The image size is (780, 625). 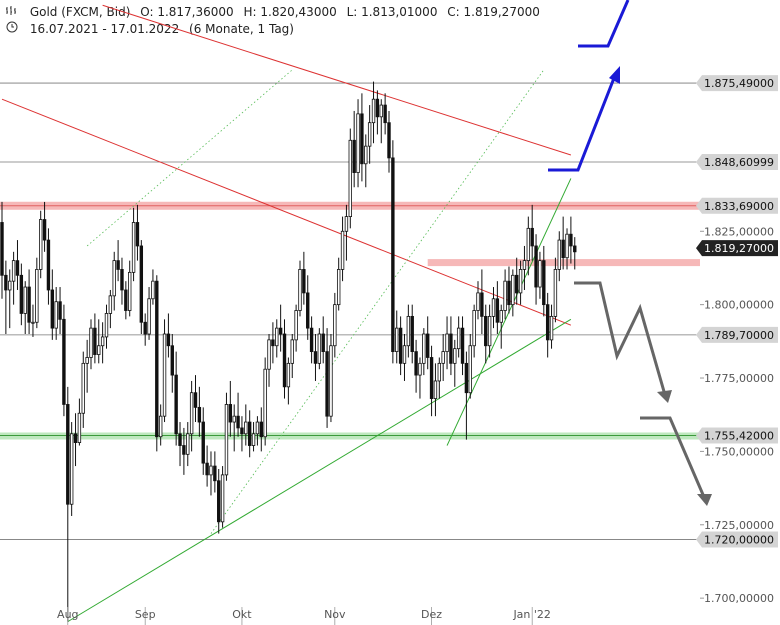 I want to click on price-tag-label: 1.819,27000, so click(x=739, y=248).